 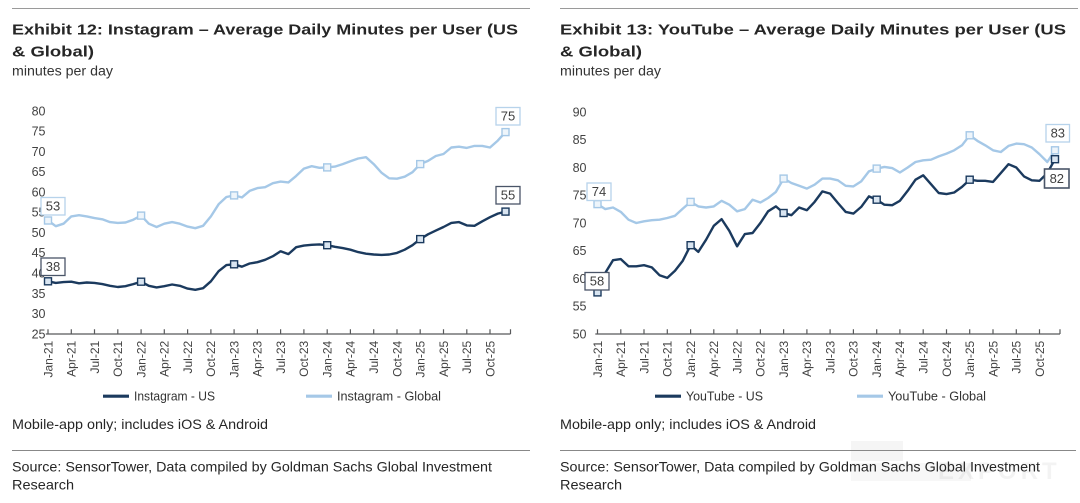 I want to click on svg-text: 74, so click(x=599, y=191).